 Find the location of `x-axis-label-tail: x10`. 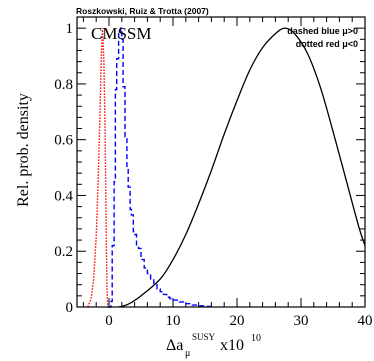

x-axis-label-tail: x10 is located at coordinates (232, 345).